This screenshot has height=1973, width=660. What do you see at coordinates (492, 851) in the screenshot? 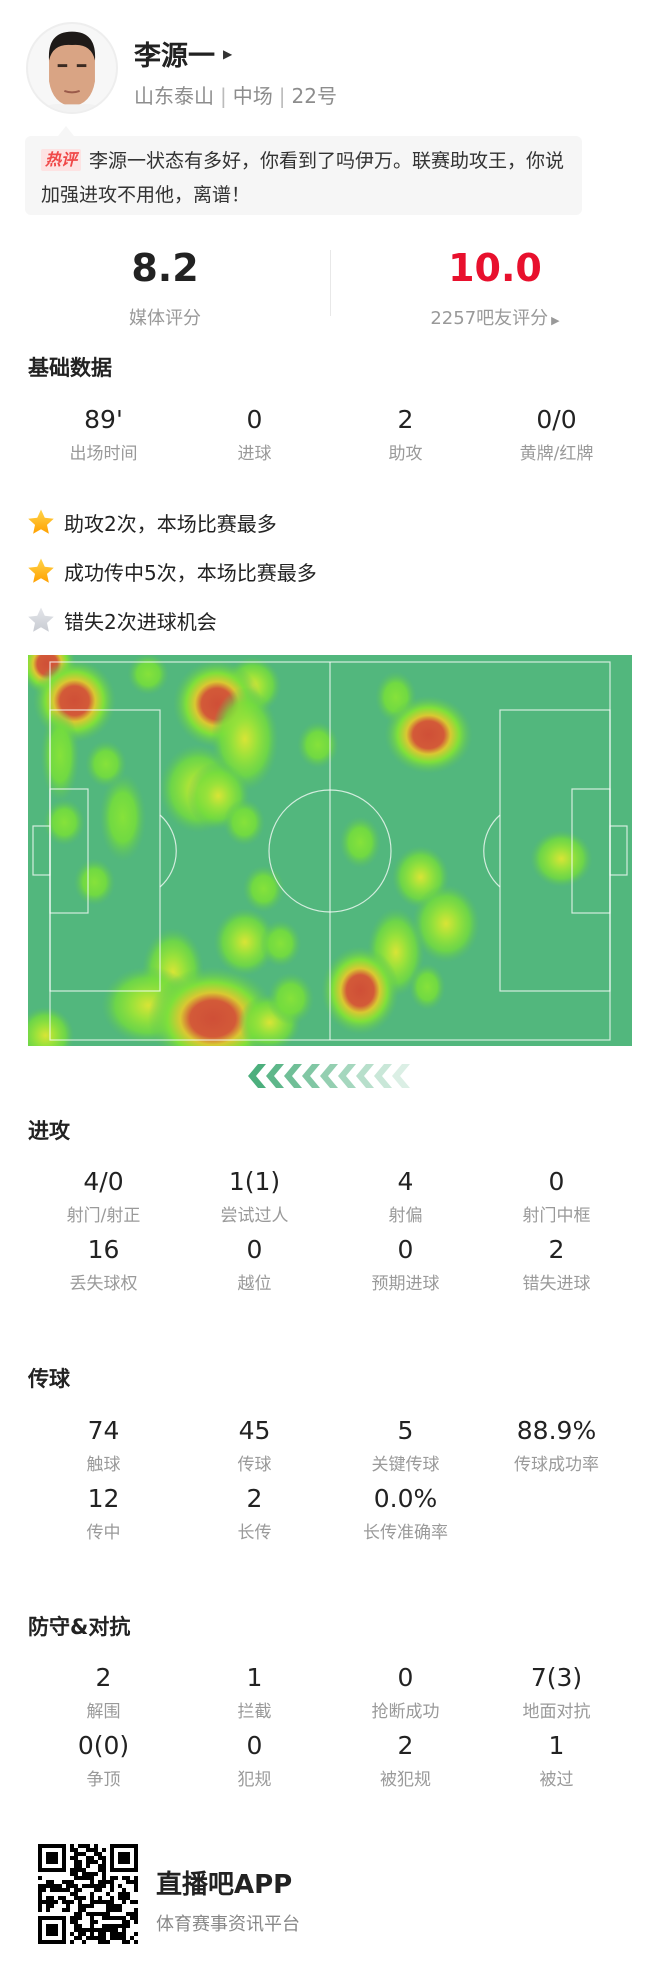
I see `right-penalty-arc` at bounding box center [492, 851].